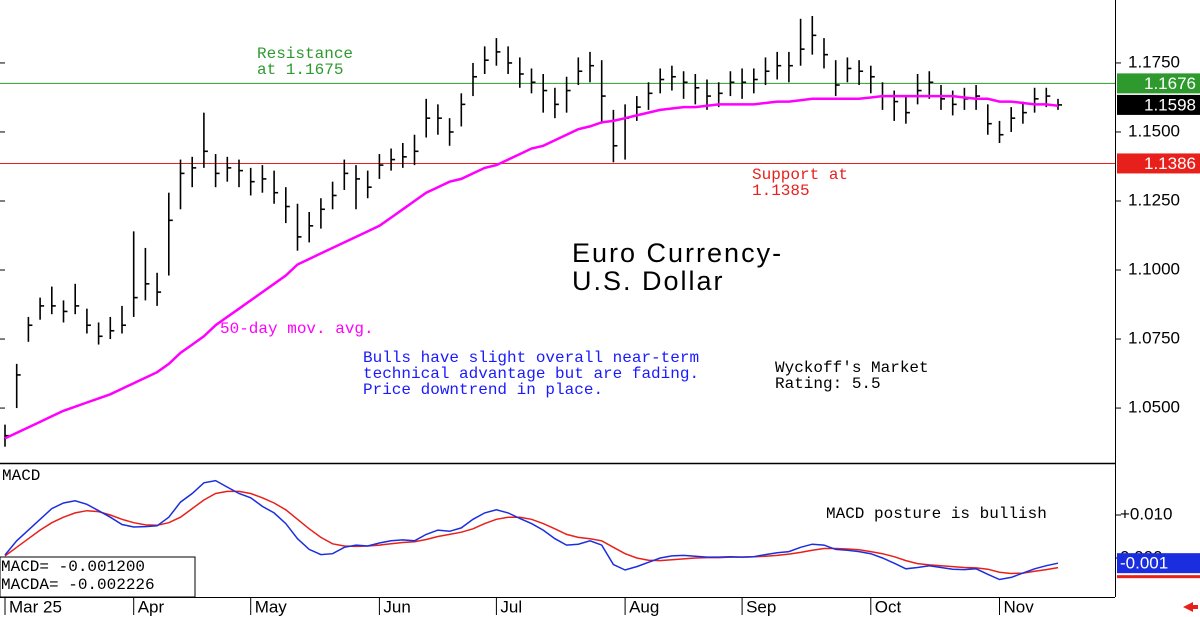 This screenshot has width=1200, height=617. I want to click on y-tick-label: 1.0500, so click(1154, 407).